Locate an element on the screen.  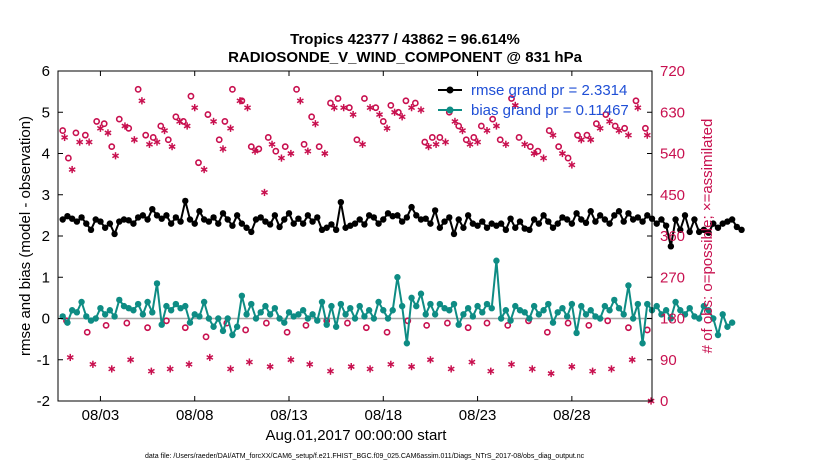
legend-rmse-label: rmse grand pr = 2.3314 is located at coordinates (549, 90).